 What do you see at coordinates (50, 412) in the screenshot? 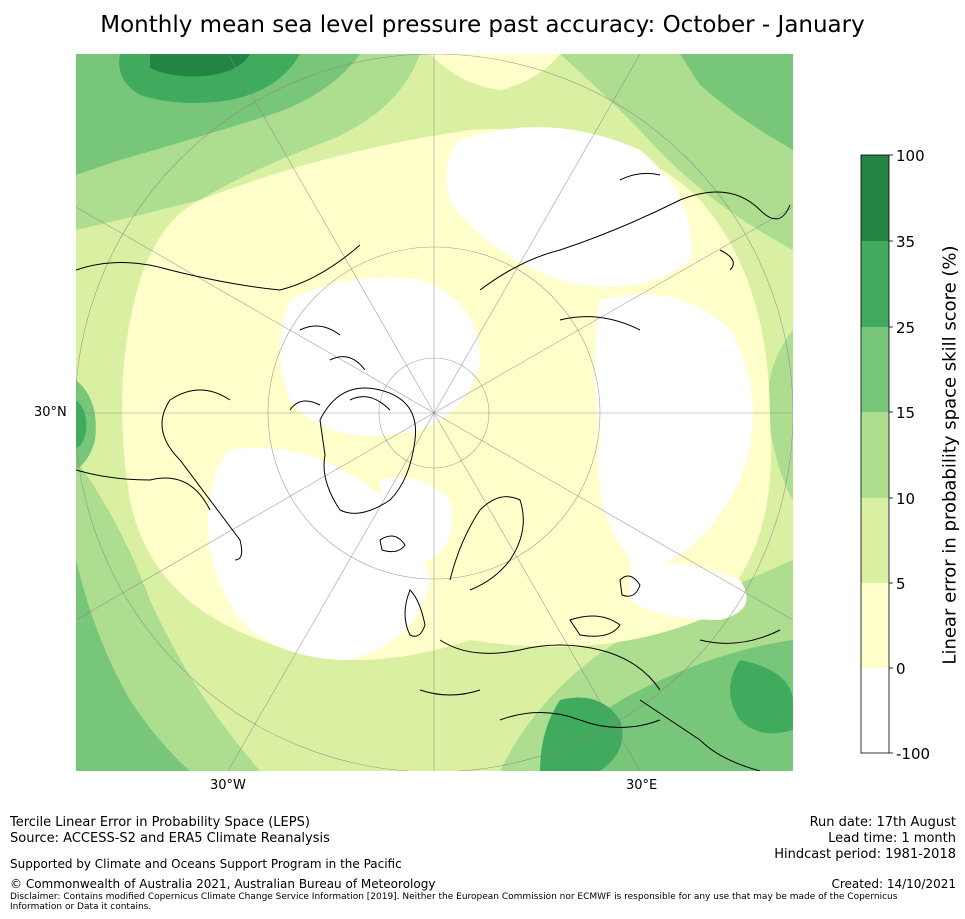
I see `lat-label-30n: 30°N` at bounding box center [50, 412].